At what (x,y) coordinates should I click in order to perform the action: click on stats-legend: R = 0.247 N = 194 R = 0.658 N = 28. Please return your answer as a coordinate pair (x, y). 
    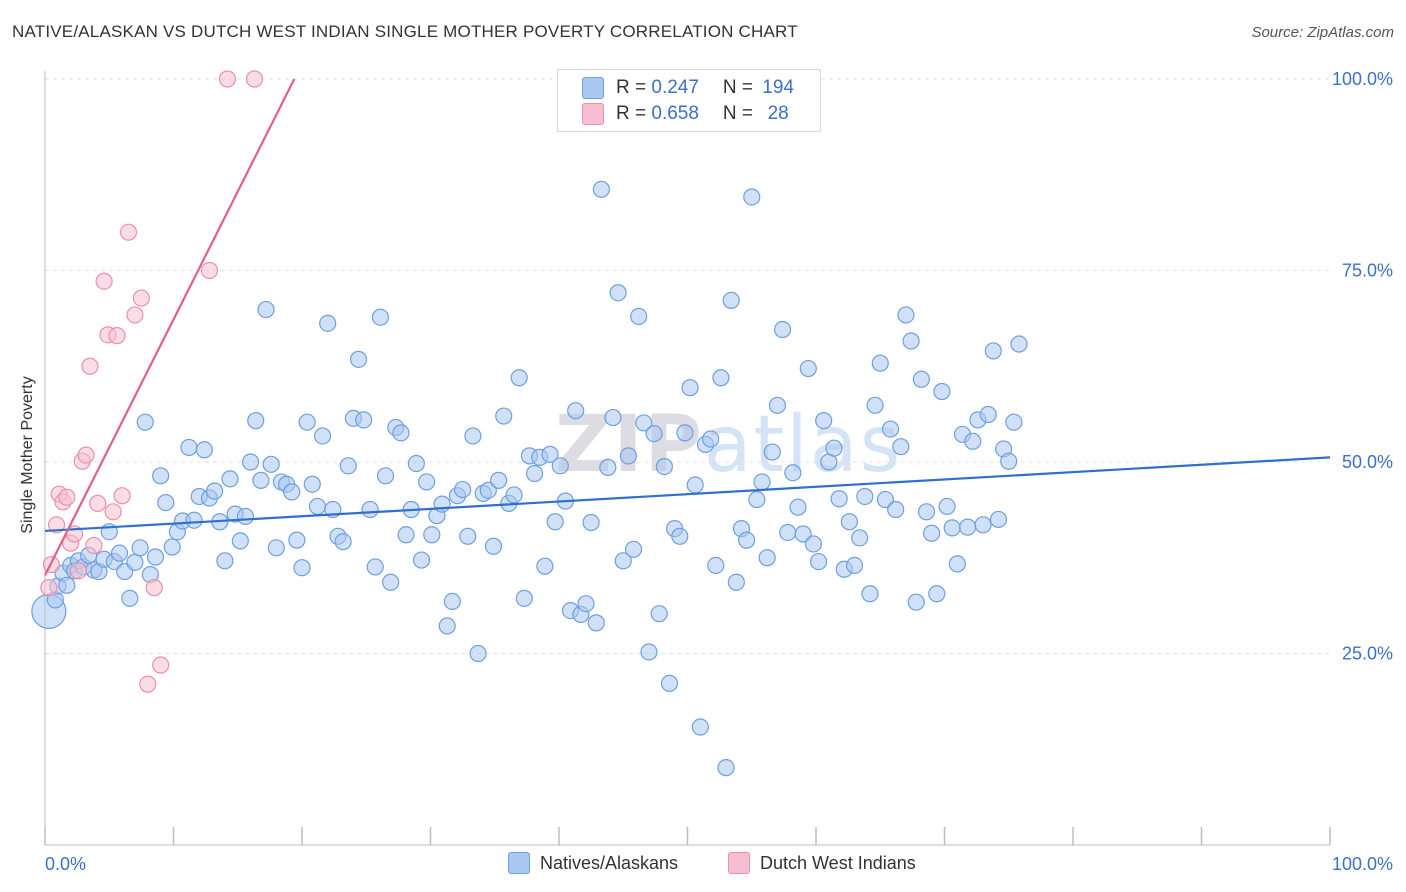
    Looking at the image, I should click on (689, 100).